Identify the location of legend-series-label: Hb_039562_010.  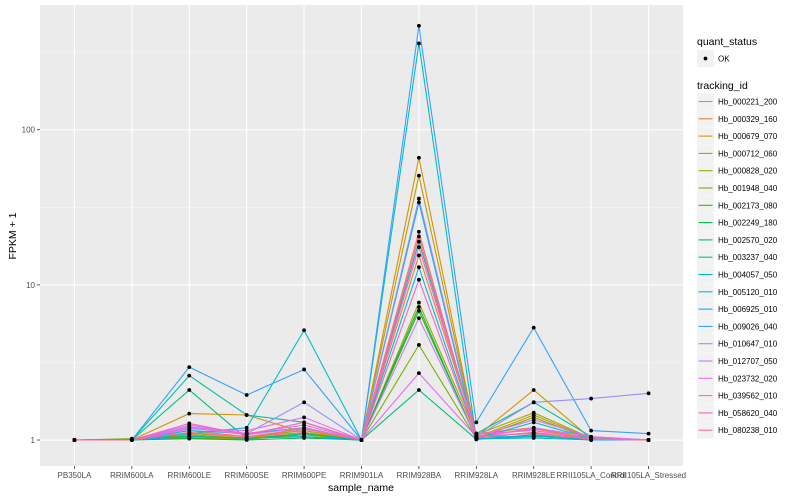
(748, 396).